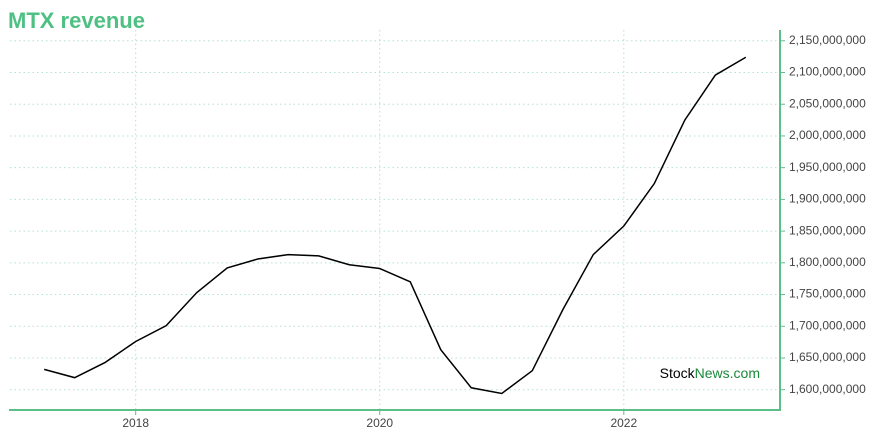 Image resolution: width=880 pixels, height=440 pixels. I want to click on y-tick-label: 2,100,000,000, so click(827, 72).